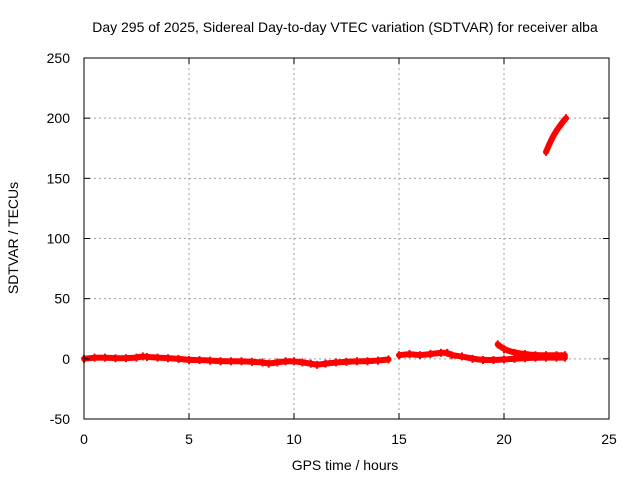 This screenshot has height=480, width=640. I want to click on x-tick-label: 25, so click(609, 439).